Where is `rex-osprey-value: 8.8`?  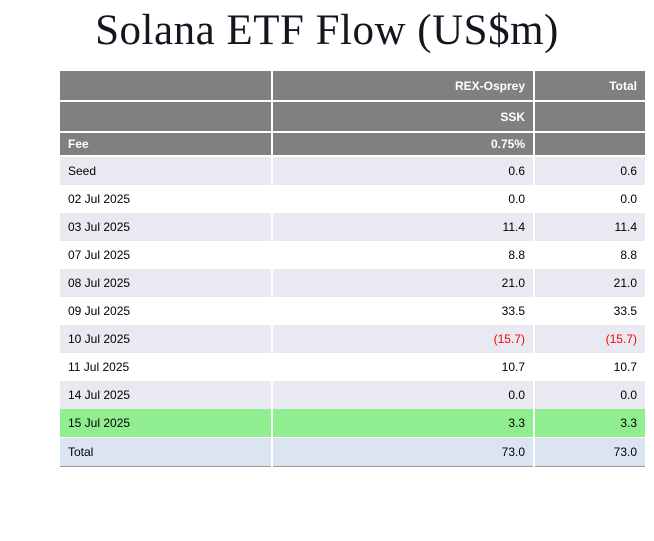 rex-osprey-value: 8.8 is located at coordinates (403, 255).